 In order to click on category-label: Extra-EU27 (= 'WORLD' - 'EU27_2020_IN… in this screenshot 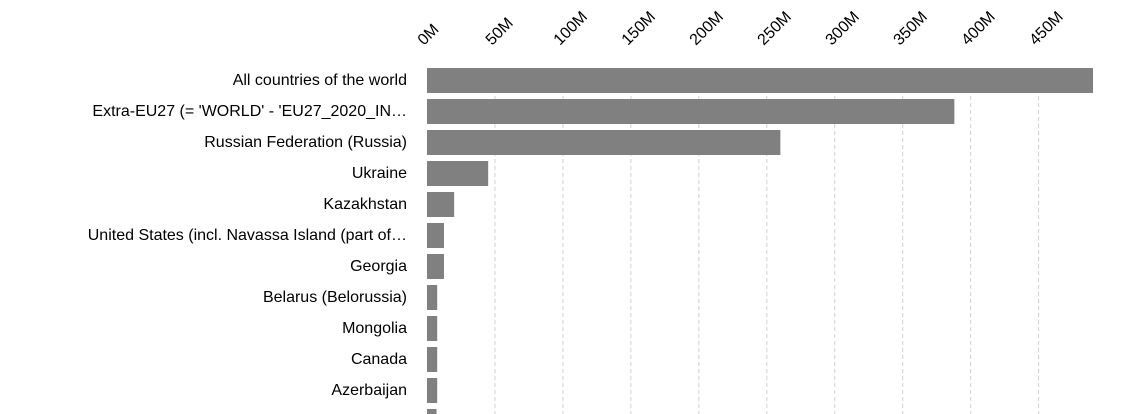, I will do `click(249, 111)`.